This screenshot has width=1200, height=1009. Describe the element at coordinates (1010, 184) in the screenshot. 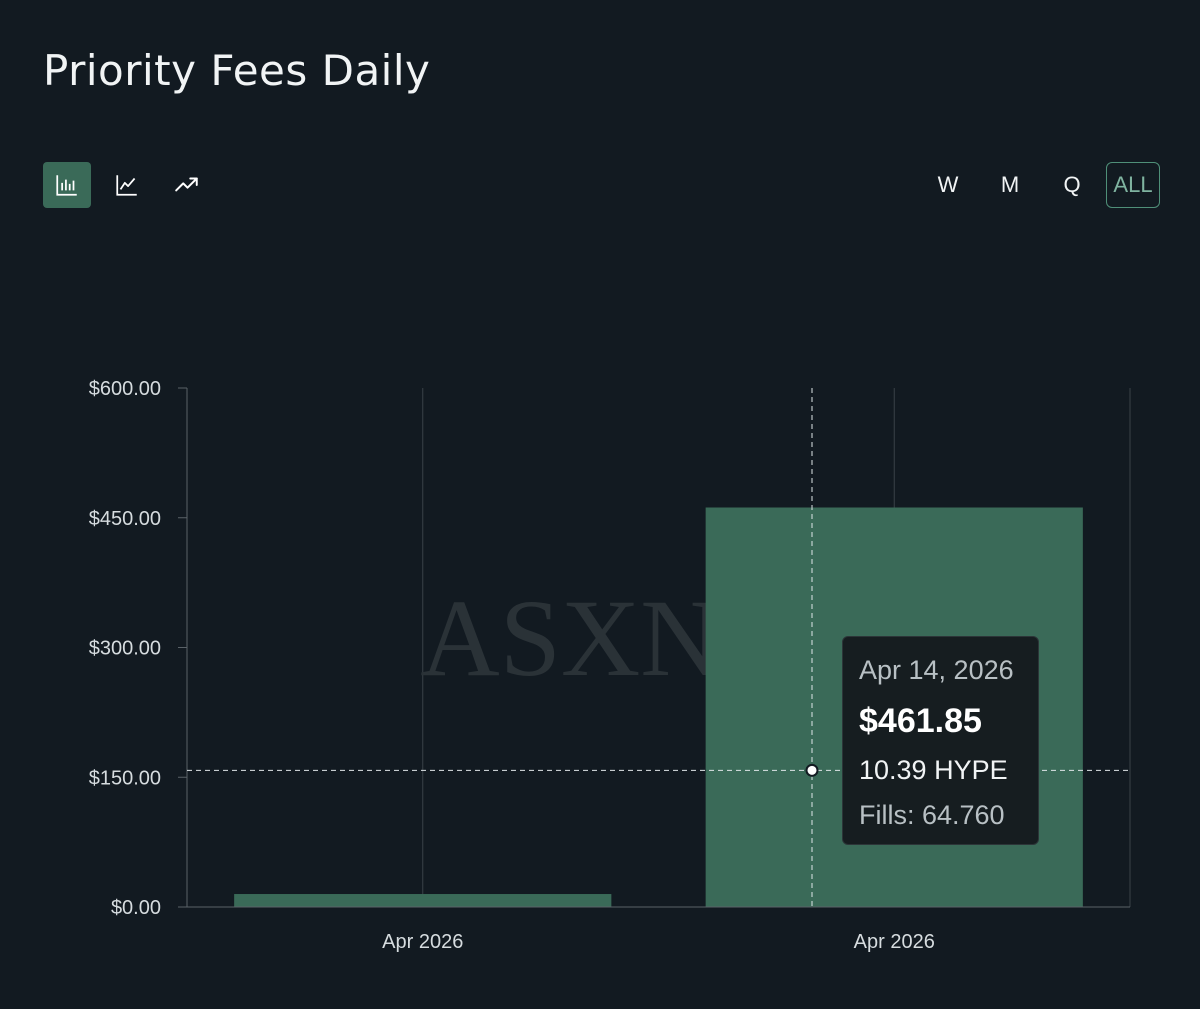

I see `range-month-button: M` at that location.